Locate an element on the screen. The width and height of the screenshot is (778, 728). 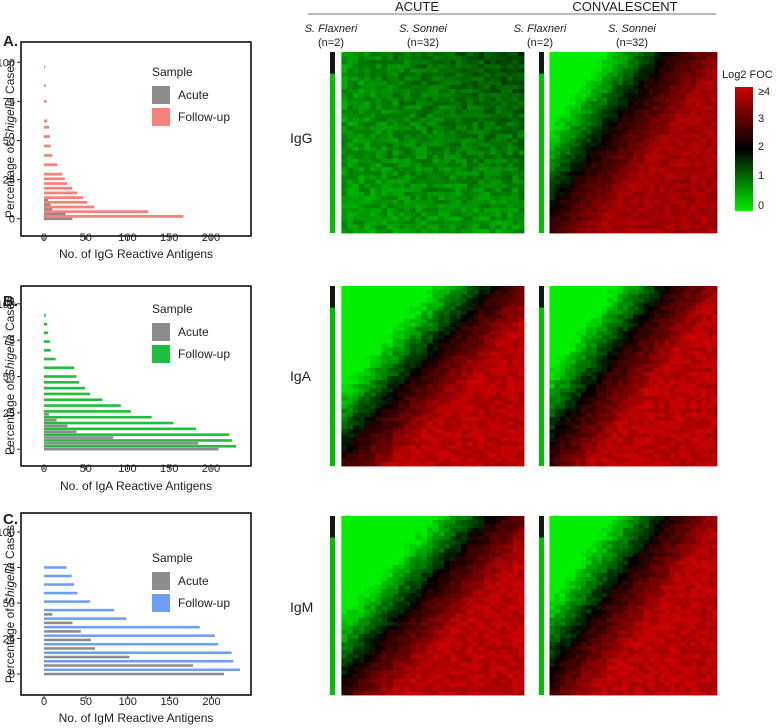
heatmap-igg-acute is located at coordinates (427, 143).